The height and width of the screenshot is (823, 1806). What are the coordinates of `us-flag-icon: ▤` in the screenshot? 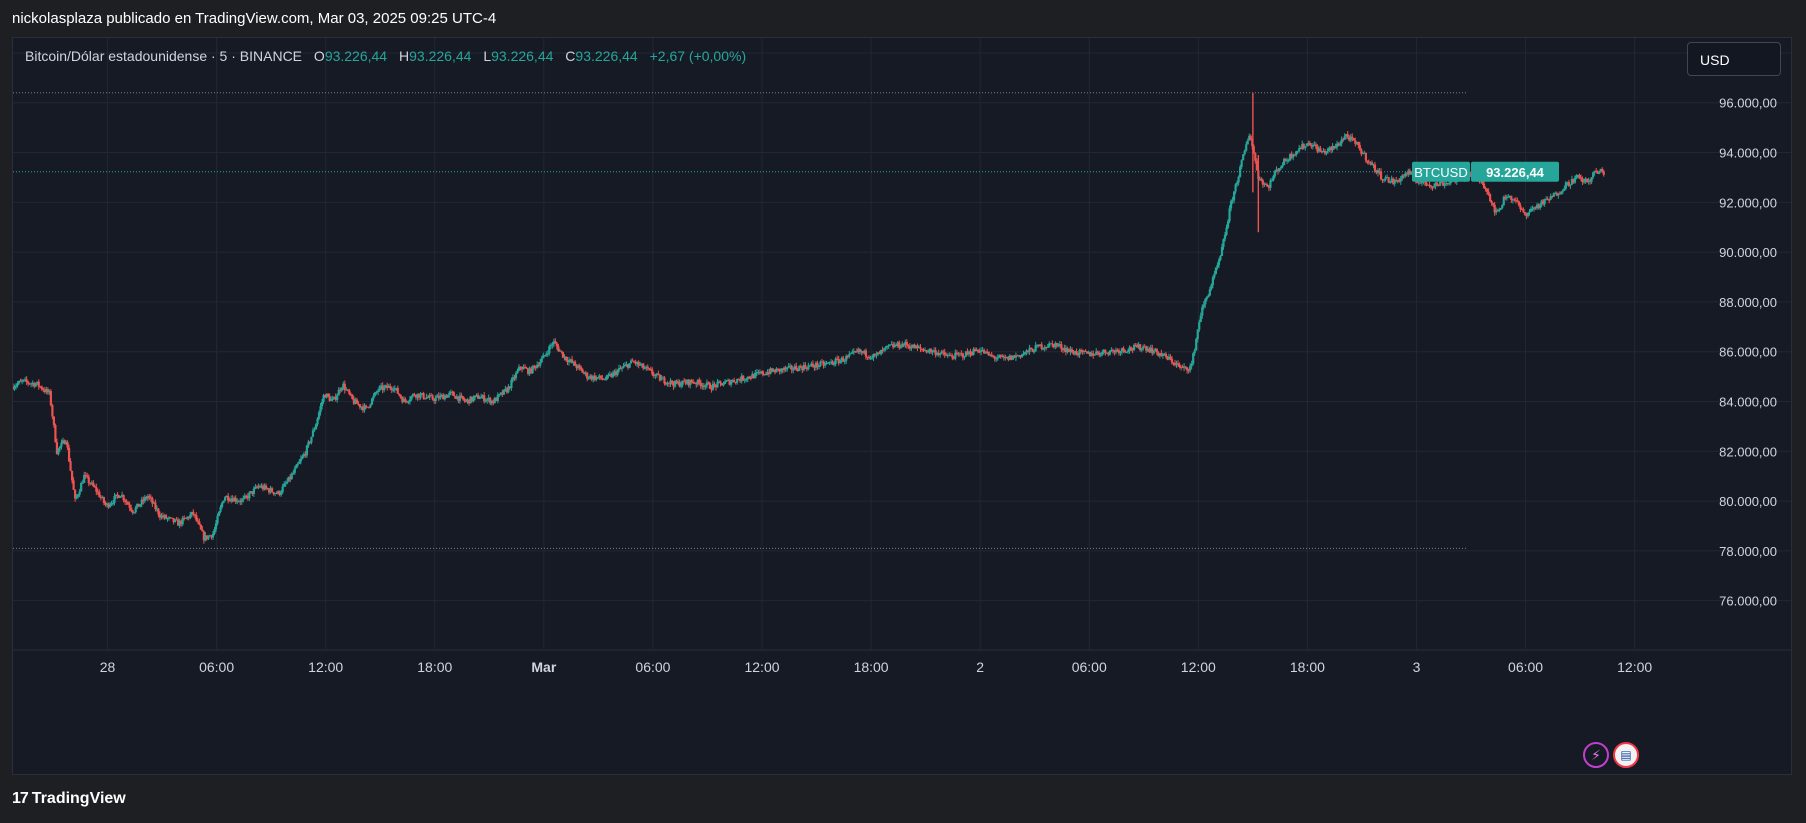 It's located at (1626, 755).